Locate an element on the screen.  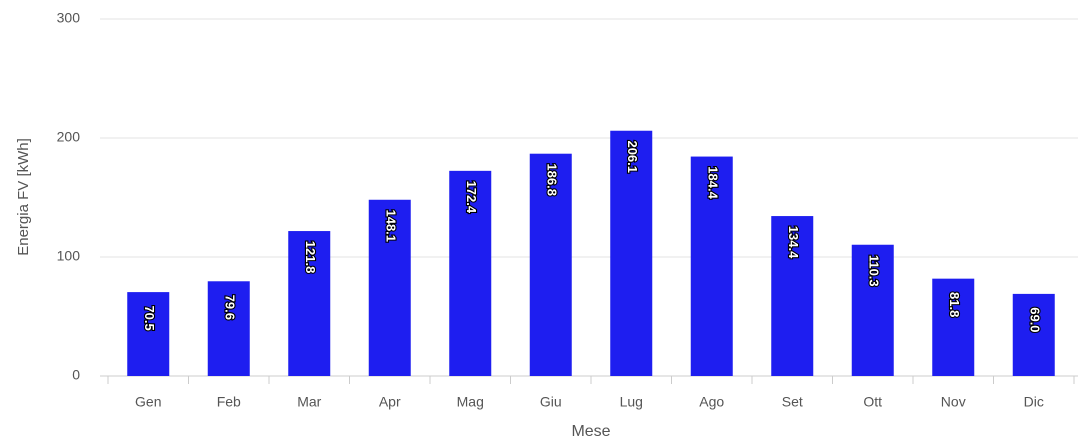
y-tick-label: 0 is located at coordinates (76, 375).